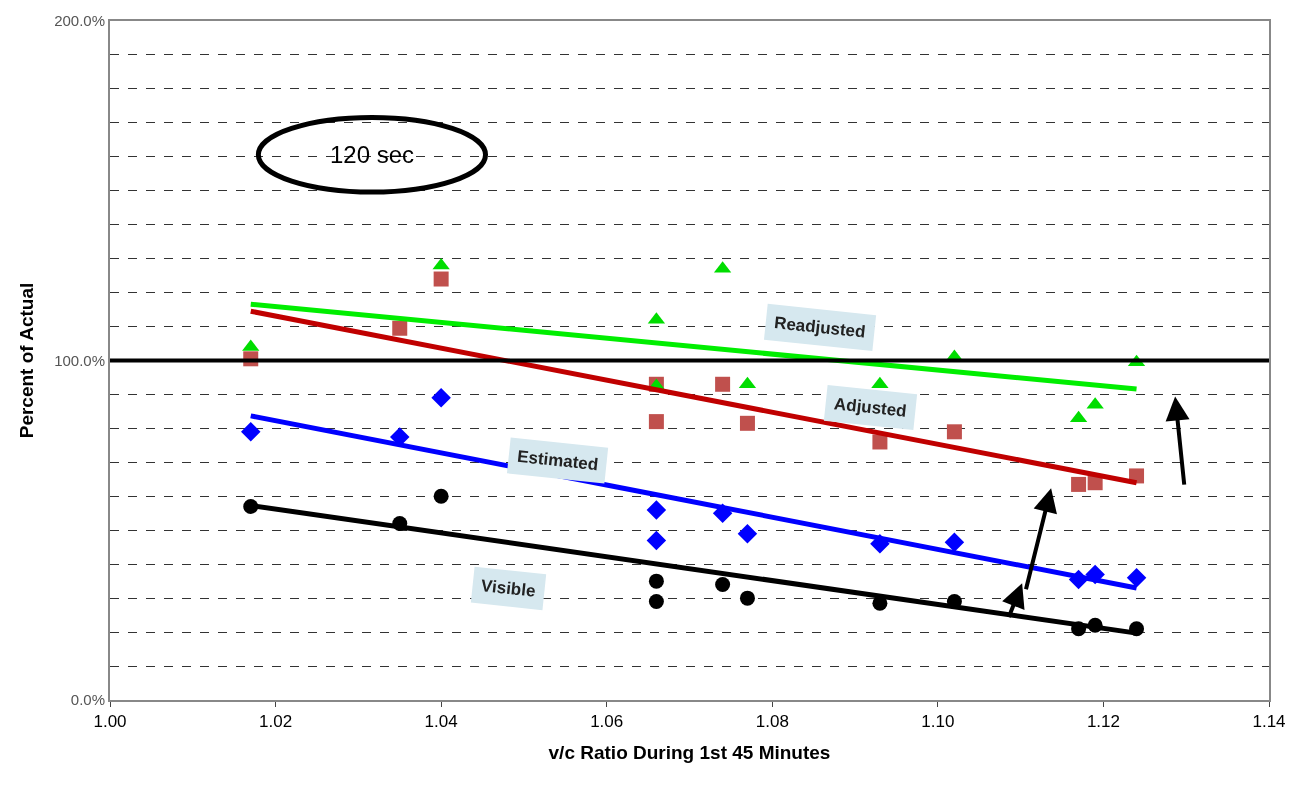  What do you see at coordinates (772, 722) in the screenshot?
I see `x-tick-label: 1.08` at bounding box center [772, 722].